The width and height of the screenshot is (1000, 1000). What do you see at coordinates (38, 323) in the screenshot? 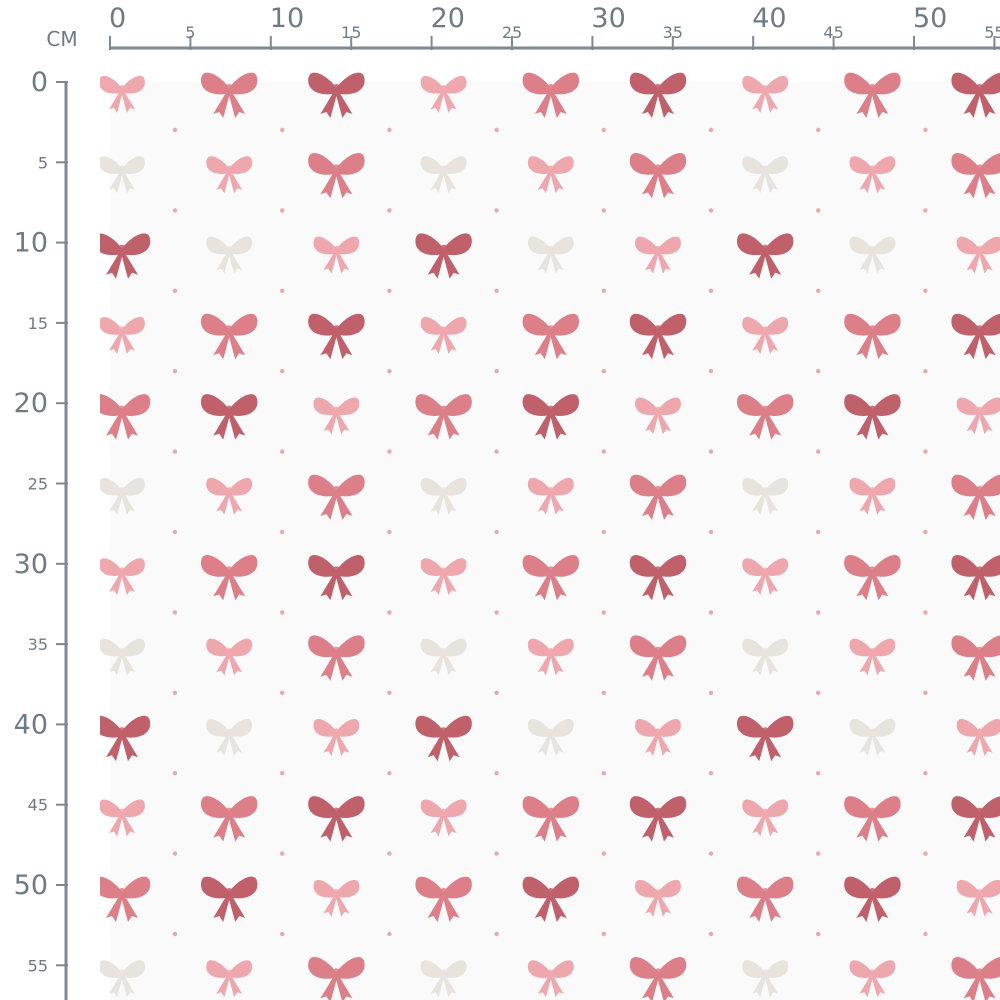
I see `y-ruler-label: 15` at bounding box center [38, 323].